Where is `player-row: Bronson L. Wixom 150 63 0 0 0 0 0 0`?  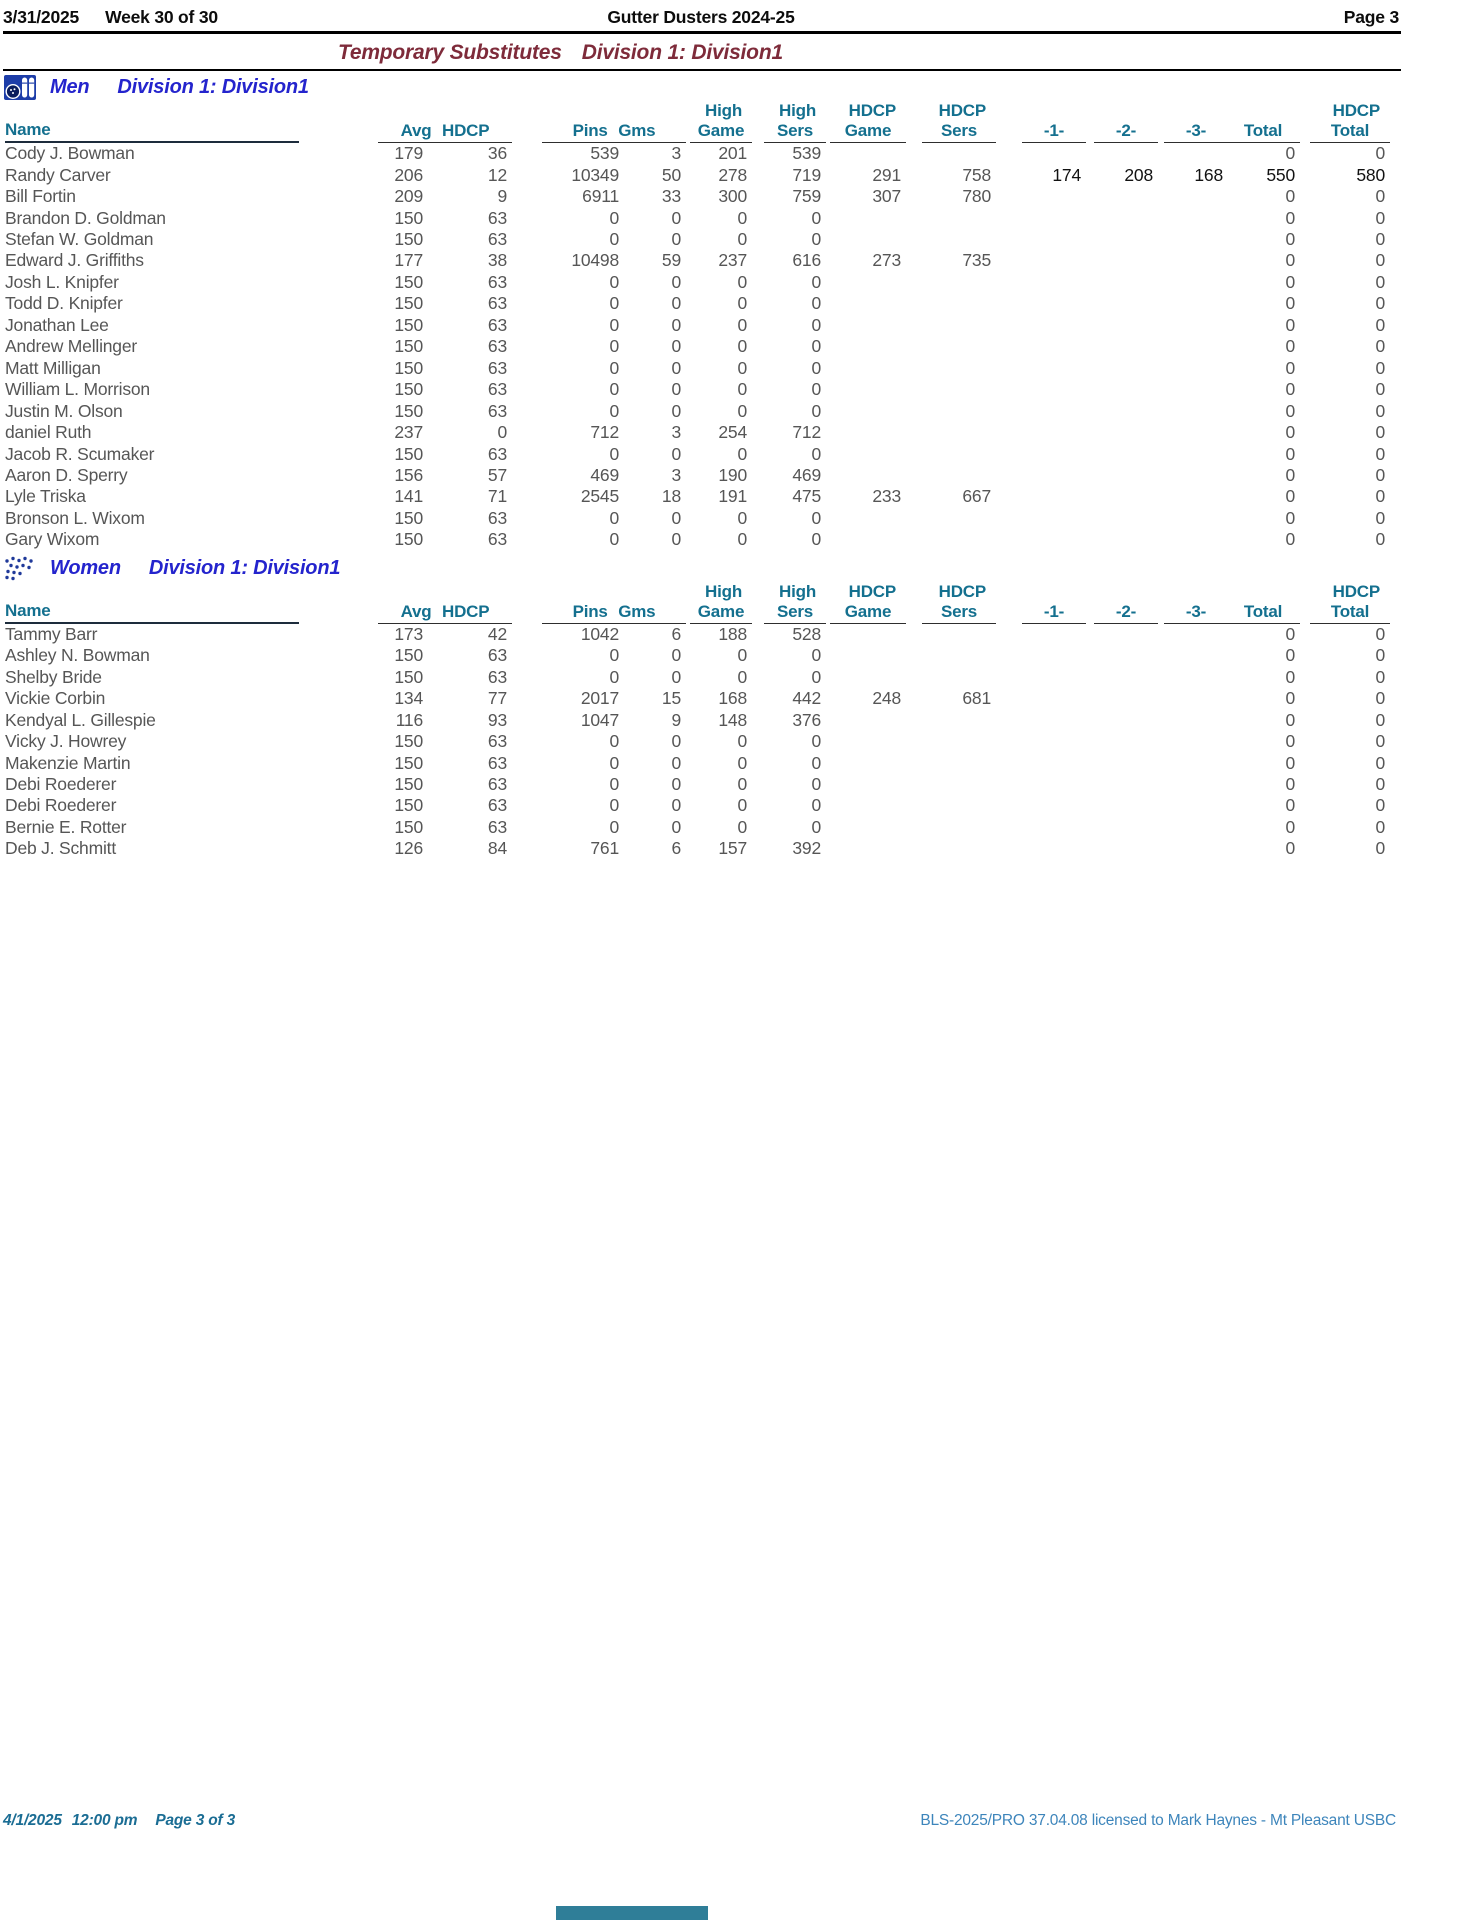 player-row: Bronson L. Wixom 150 63 0 0 0 0 0 0 is located at coordinates (695, 518).